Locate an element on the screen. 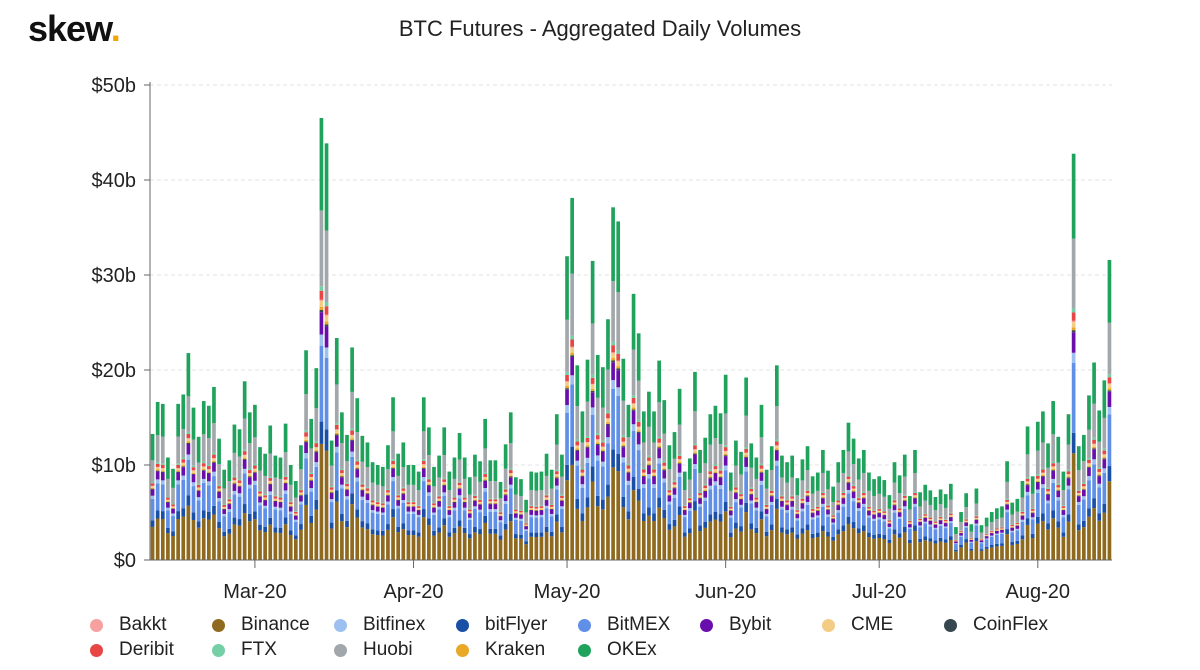 This screenshot has height=670, width=1200. legend-item-bitflyer: bitFlyer is located at coordinates (517, 625).